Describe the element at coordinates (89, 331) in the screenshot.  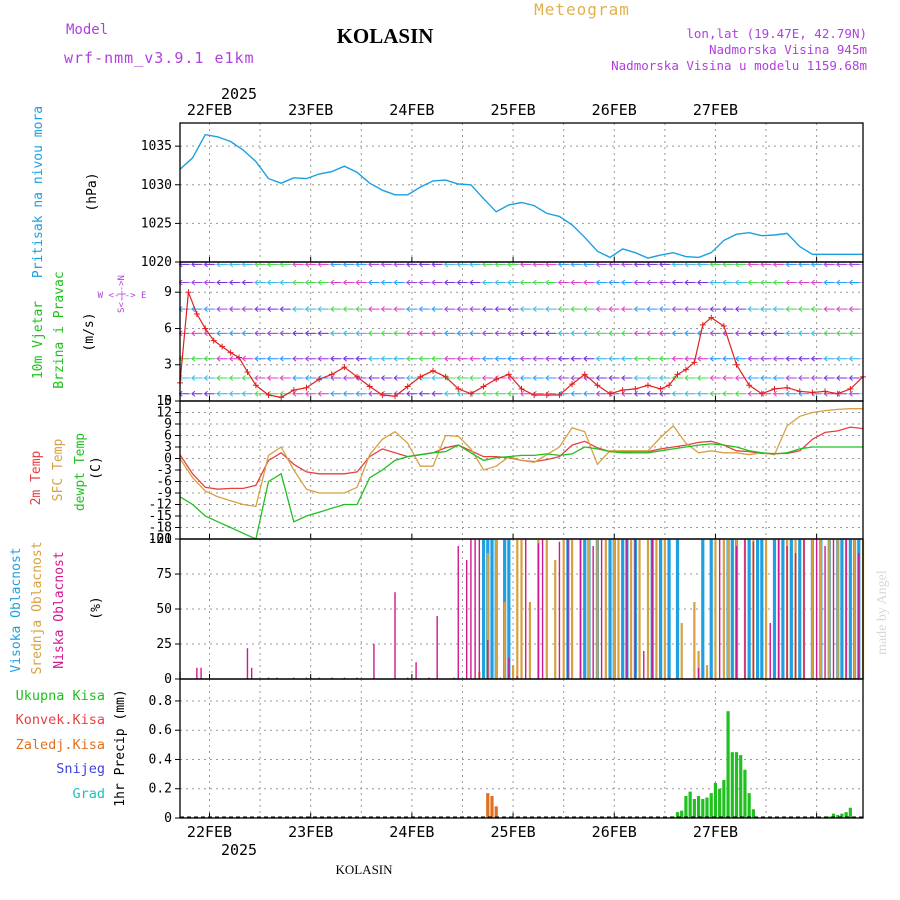
I see `wind-ylabel: (m/s)` at that location.